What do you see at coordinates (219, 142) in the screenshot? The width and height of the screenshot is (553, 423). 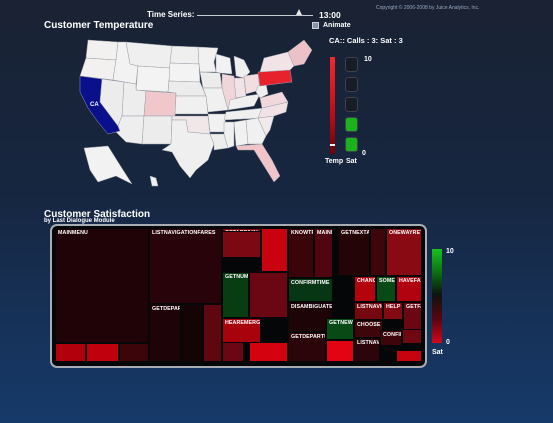 I see `state-LA` at bounding box center [219, 142].